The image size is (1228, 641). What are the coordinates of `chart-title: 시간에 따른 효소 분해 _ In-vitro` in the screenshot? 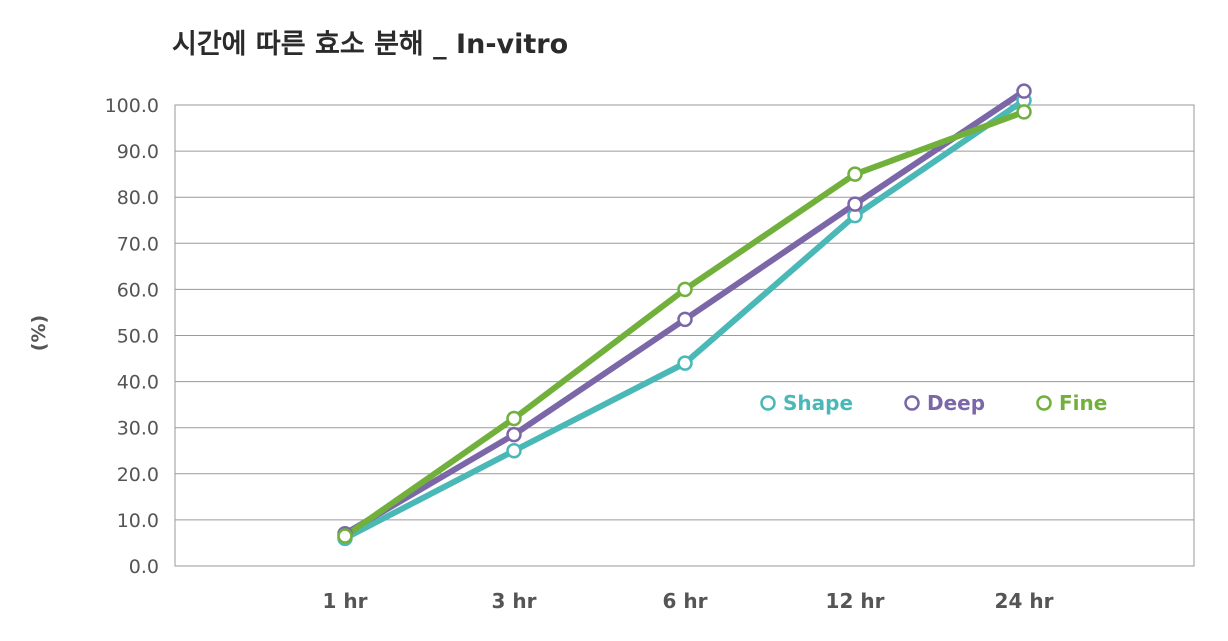 It's located at (370, 44).